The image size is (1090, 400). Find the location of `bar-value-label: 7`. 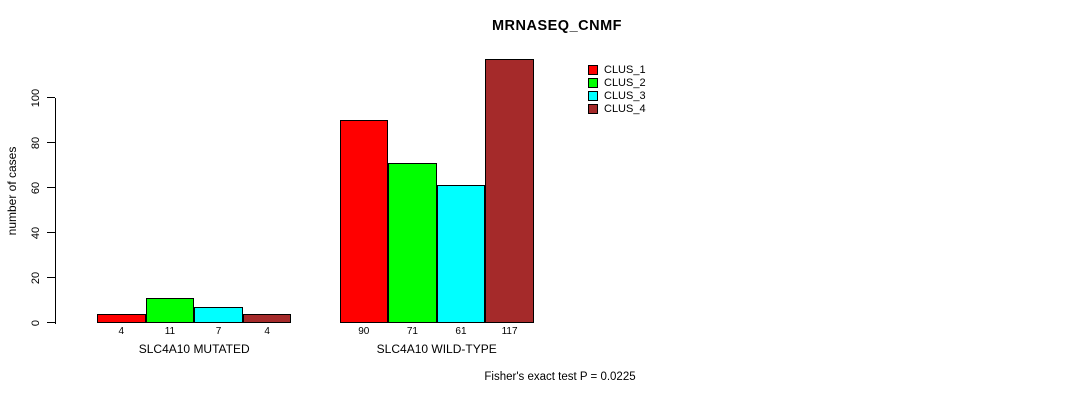

bar-value-label: 7 is located at coordinates (218, 331).